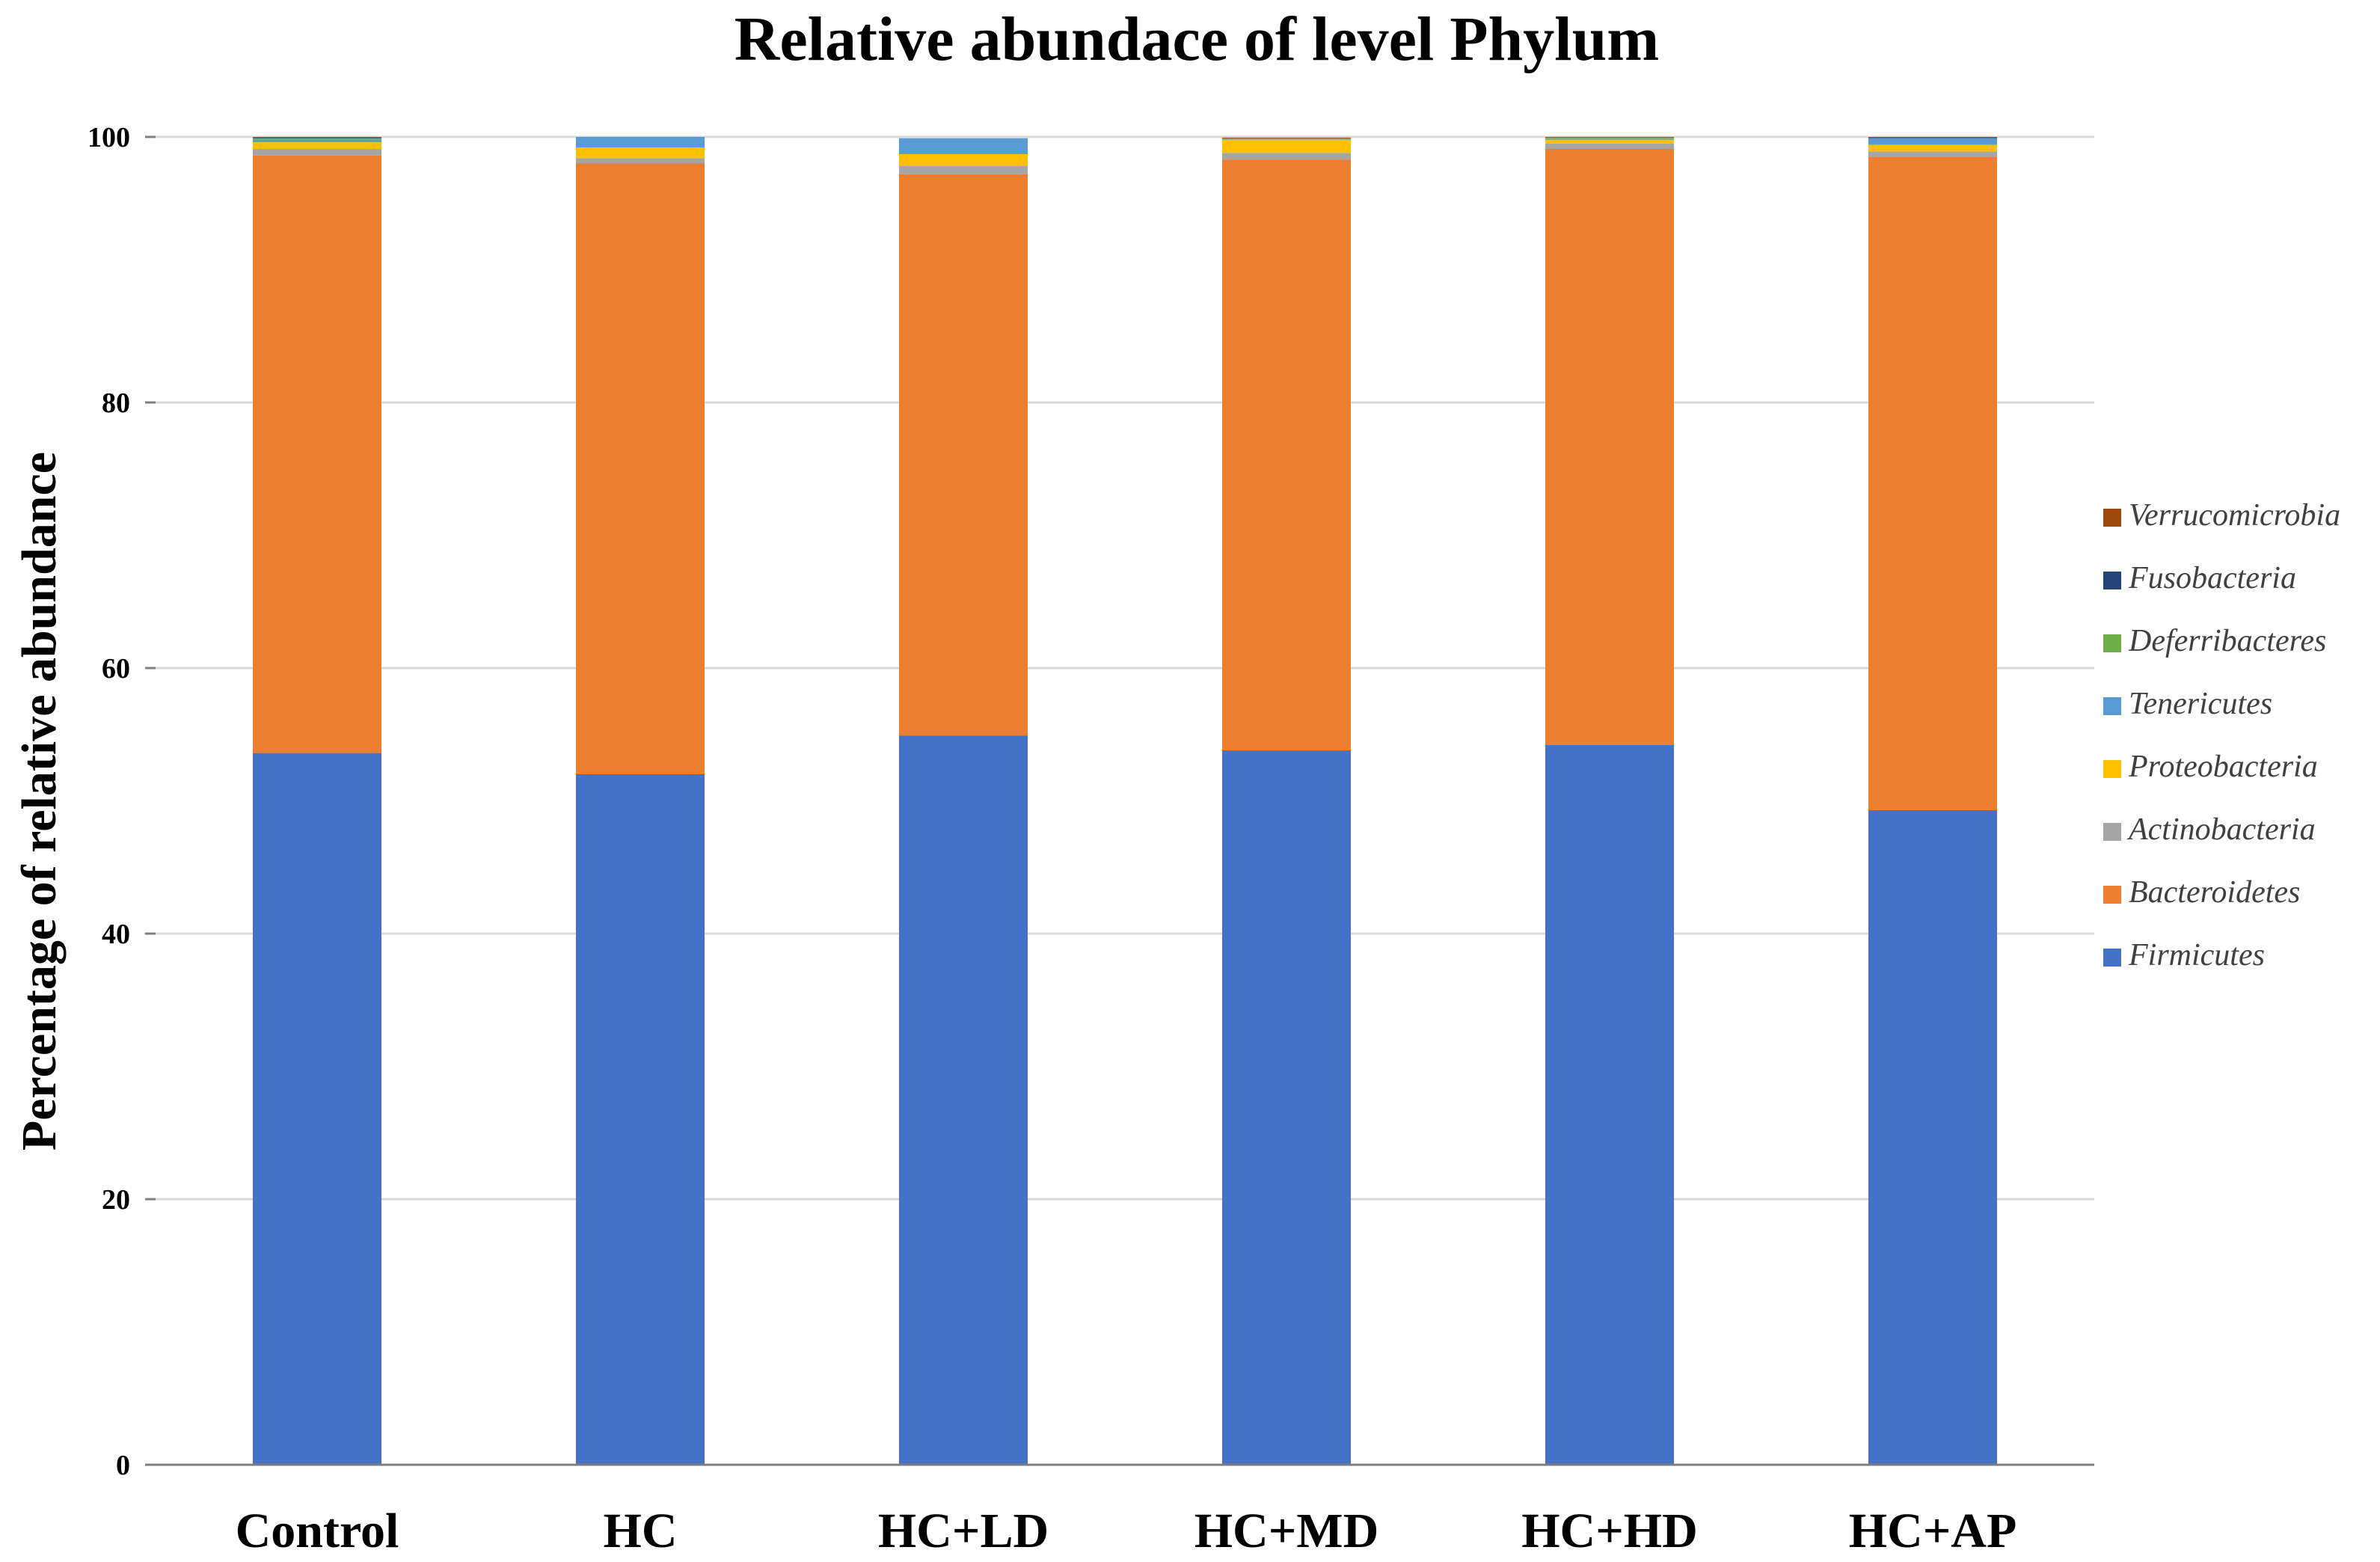 This screenshot has width=2380, height=1562. Describe the element at coordinates (640, 142) in the screenshot. I see `bar-segment-tenericutes-hc` at that location.